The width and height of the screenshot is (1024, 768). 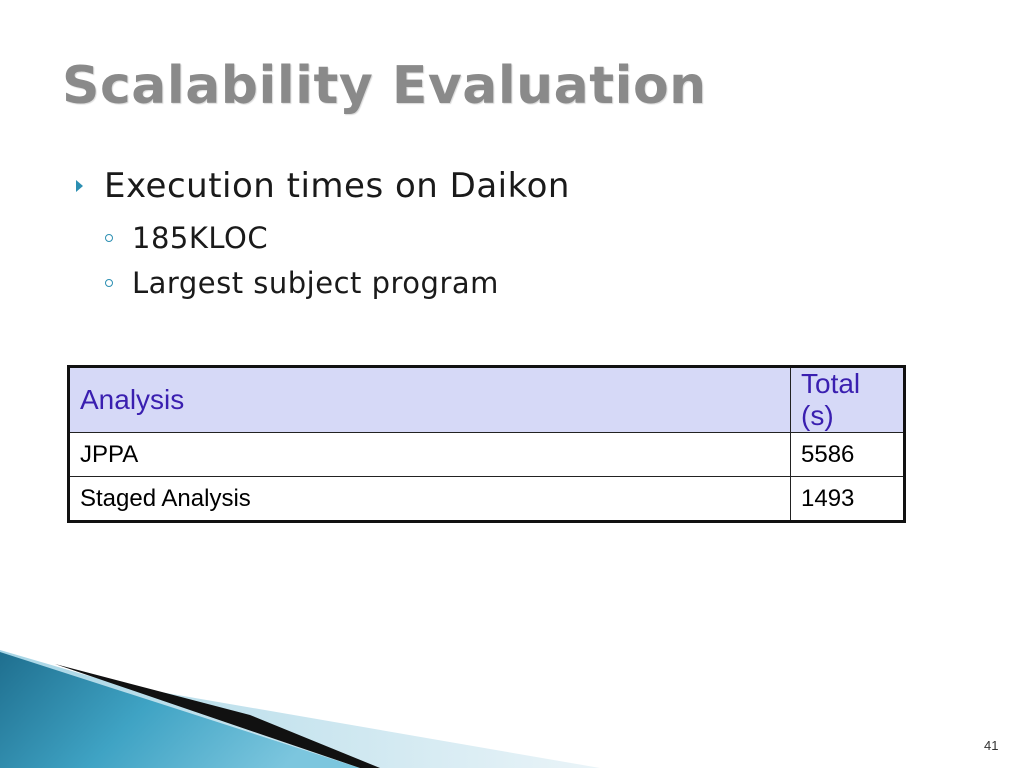 What do you see at coordinates (200, 238) in the screenshot?
I see `sub-bullet-text: 185KLOC` at bounding box center [200, 238].